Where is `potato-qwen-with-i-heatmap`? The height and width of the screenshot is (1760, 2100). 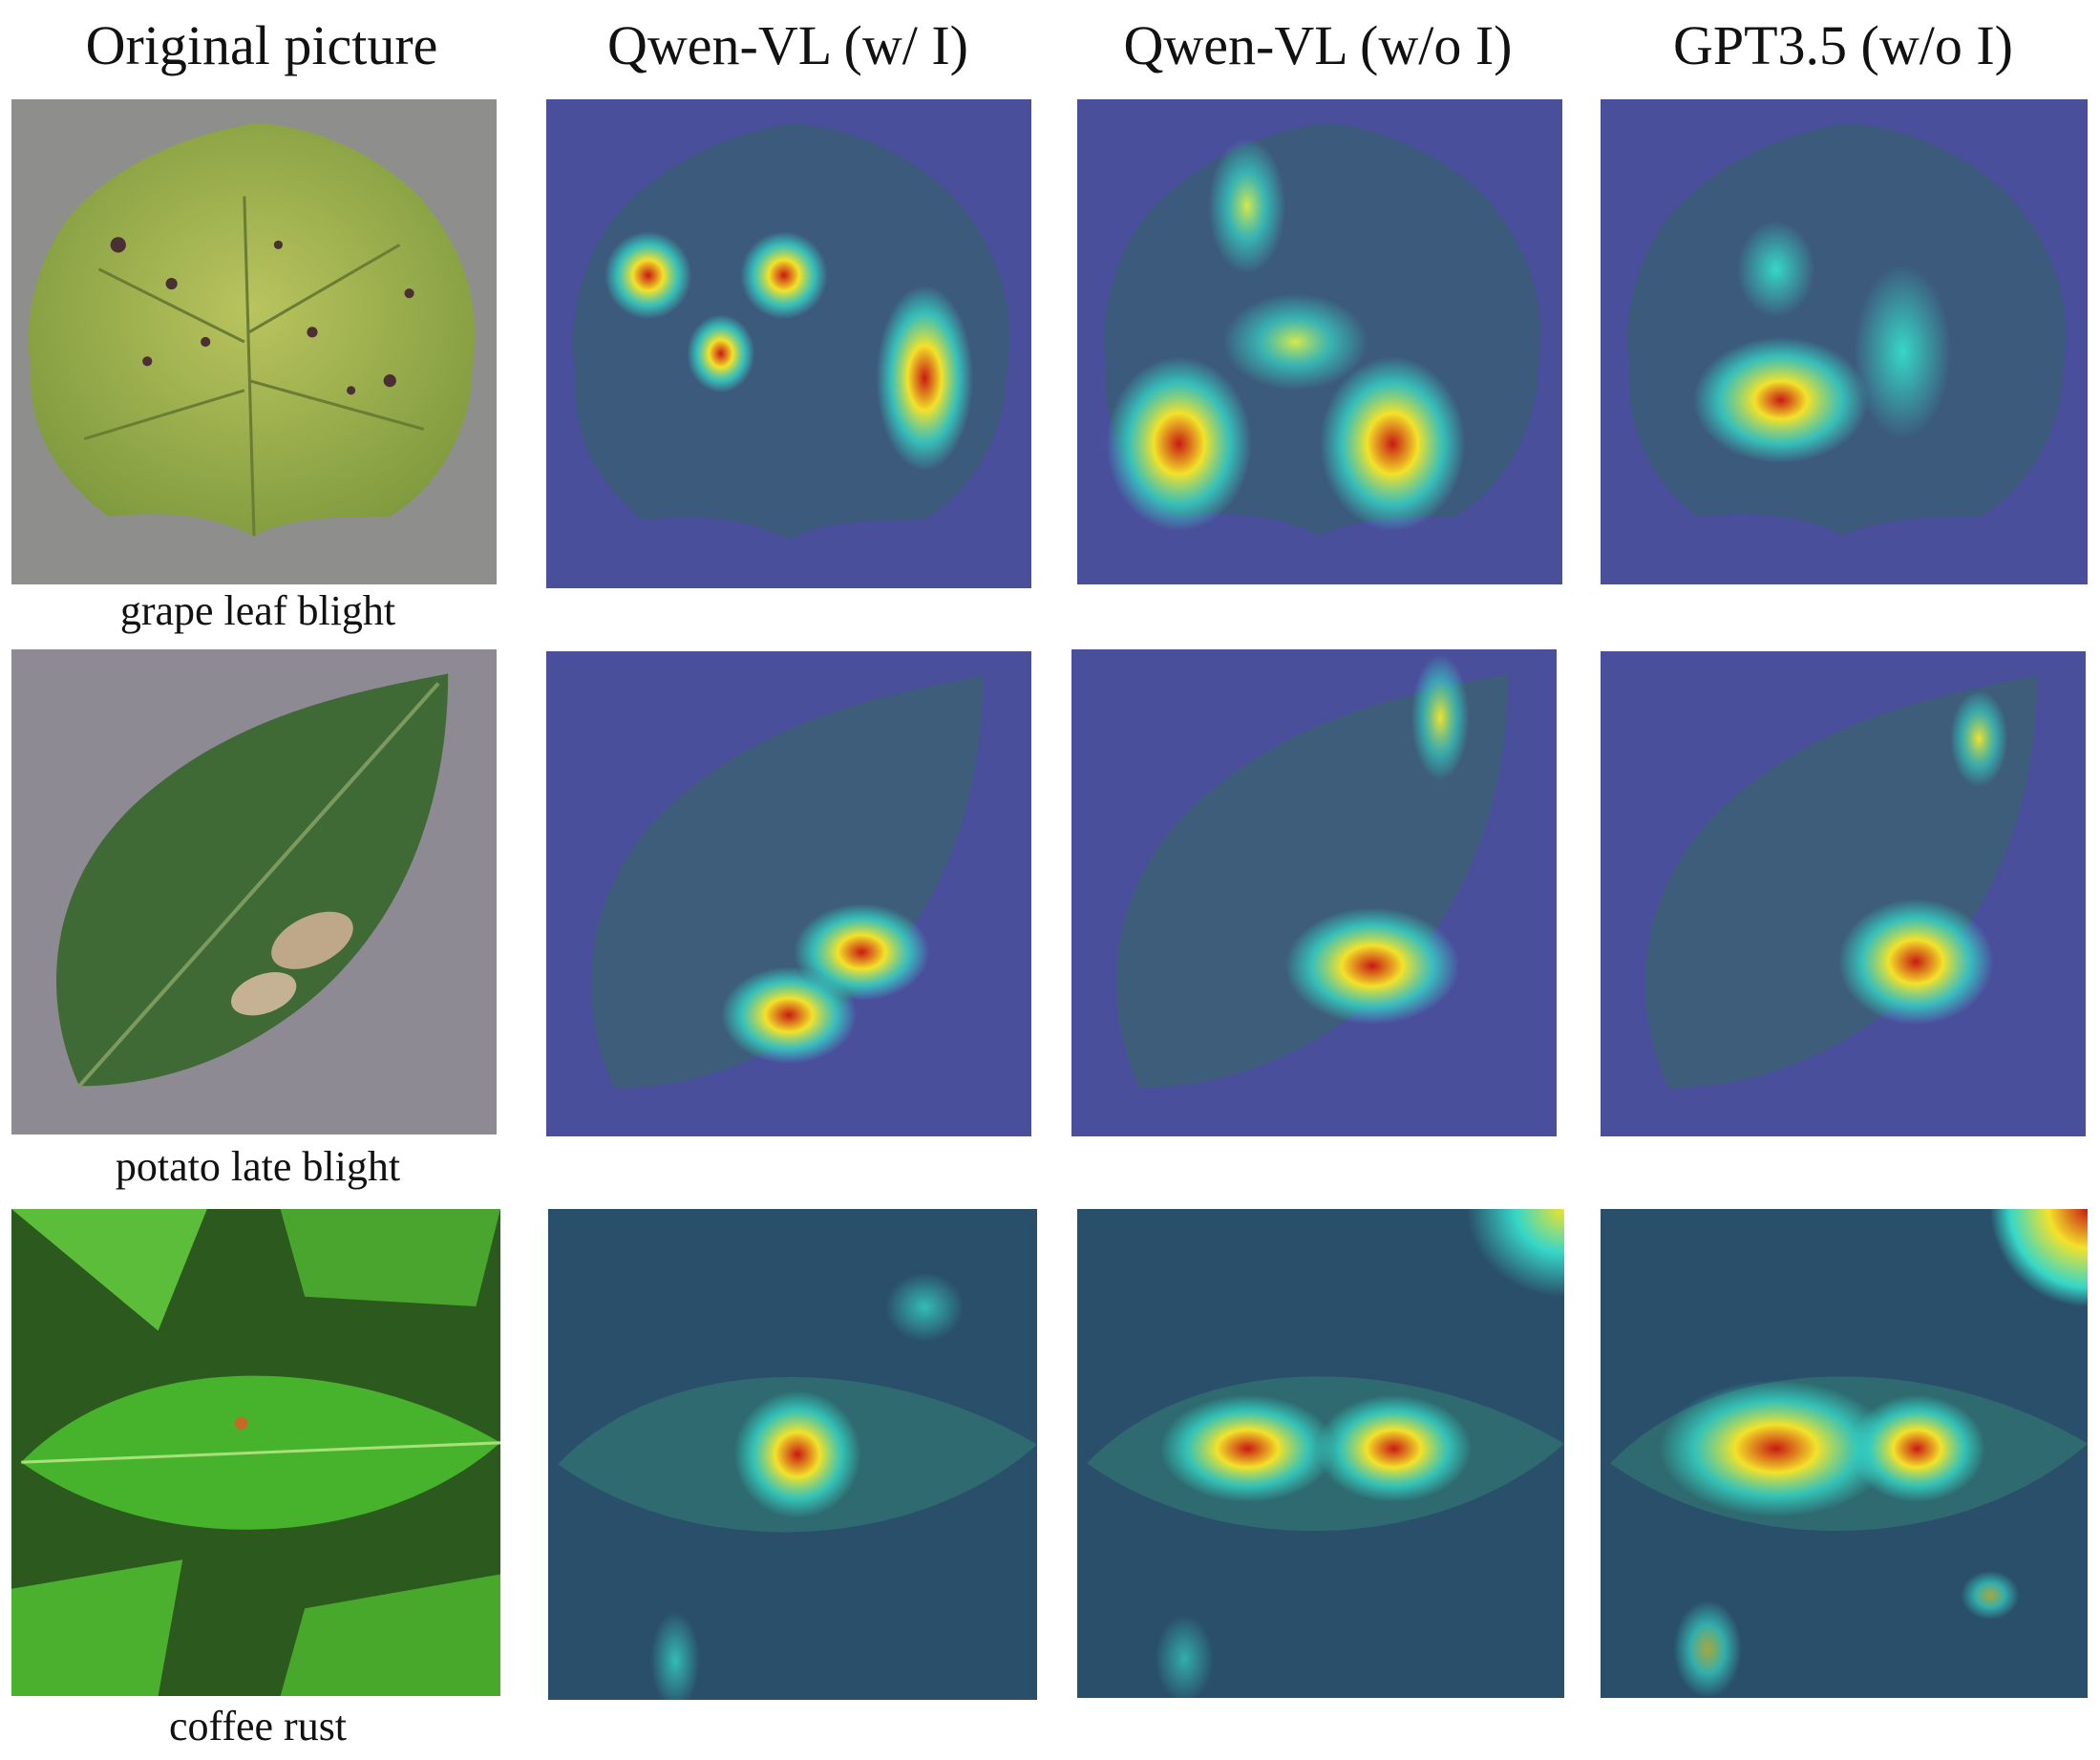 potato-qwen-with-i-heatmap is located at coordinates (788, 893).